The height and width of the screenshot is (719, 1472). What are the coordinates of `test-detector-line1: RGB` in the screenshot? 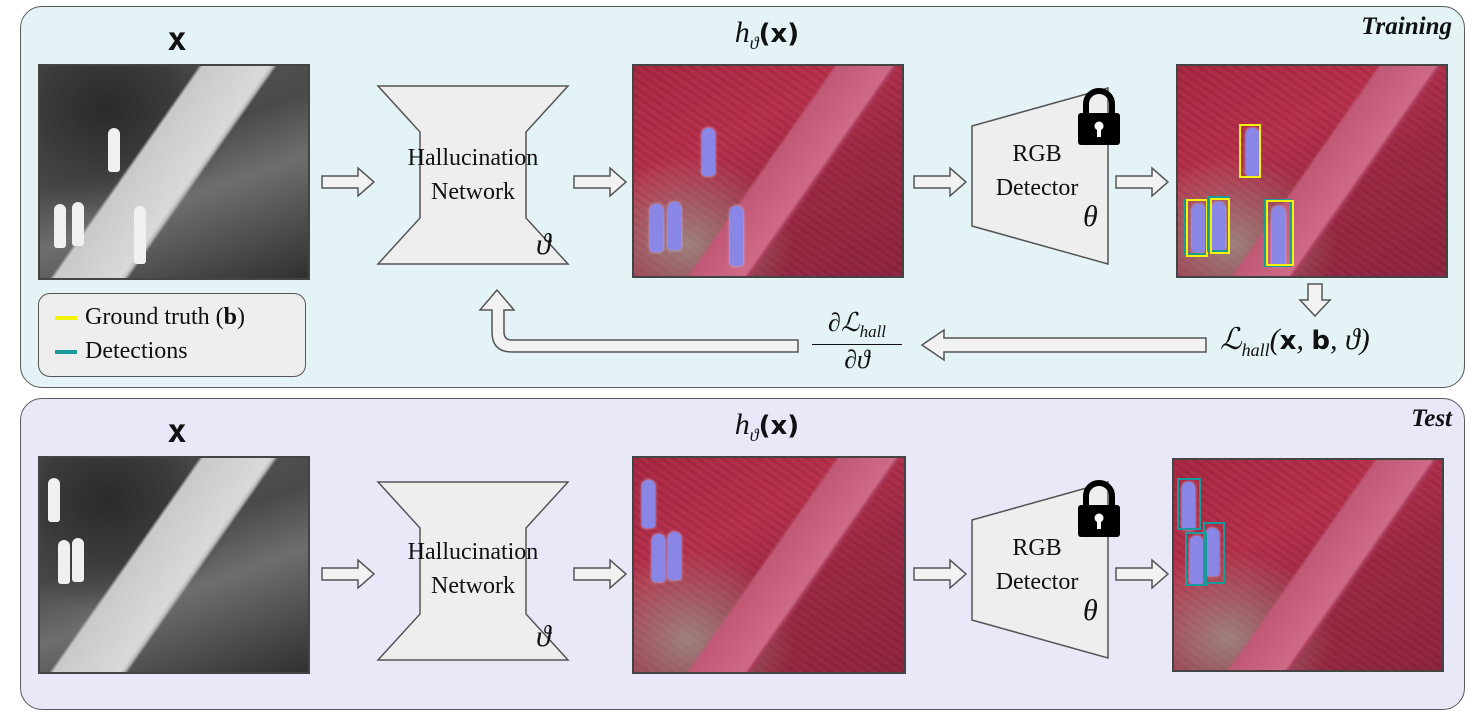 It's located at (1037, 548).